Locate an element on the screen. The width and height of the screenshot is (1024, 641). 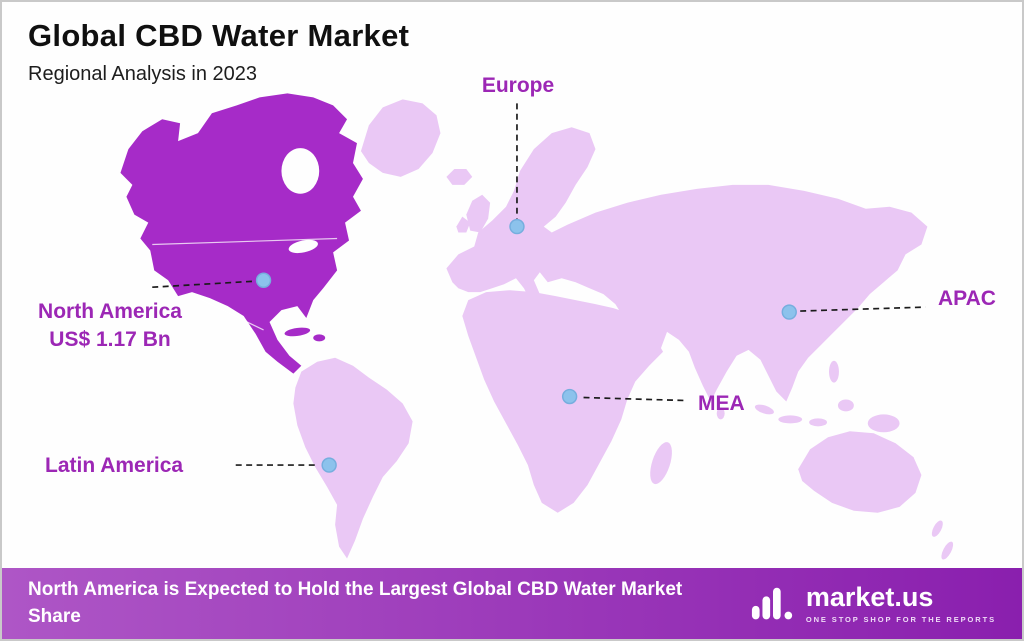
us-canada-border is located at coordinates (245, 241).